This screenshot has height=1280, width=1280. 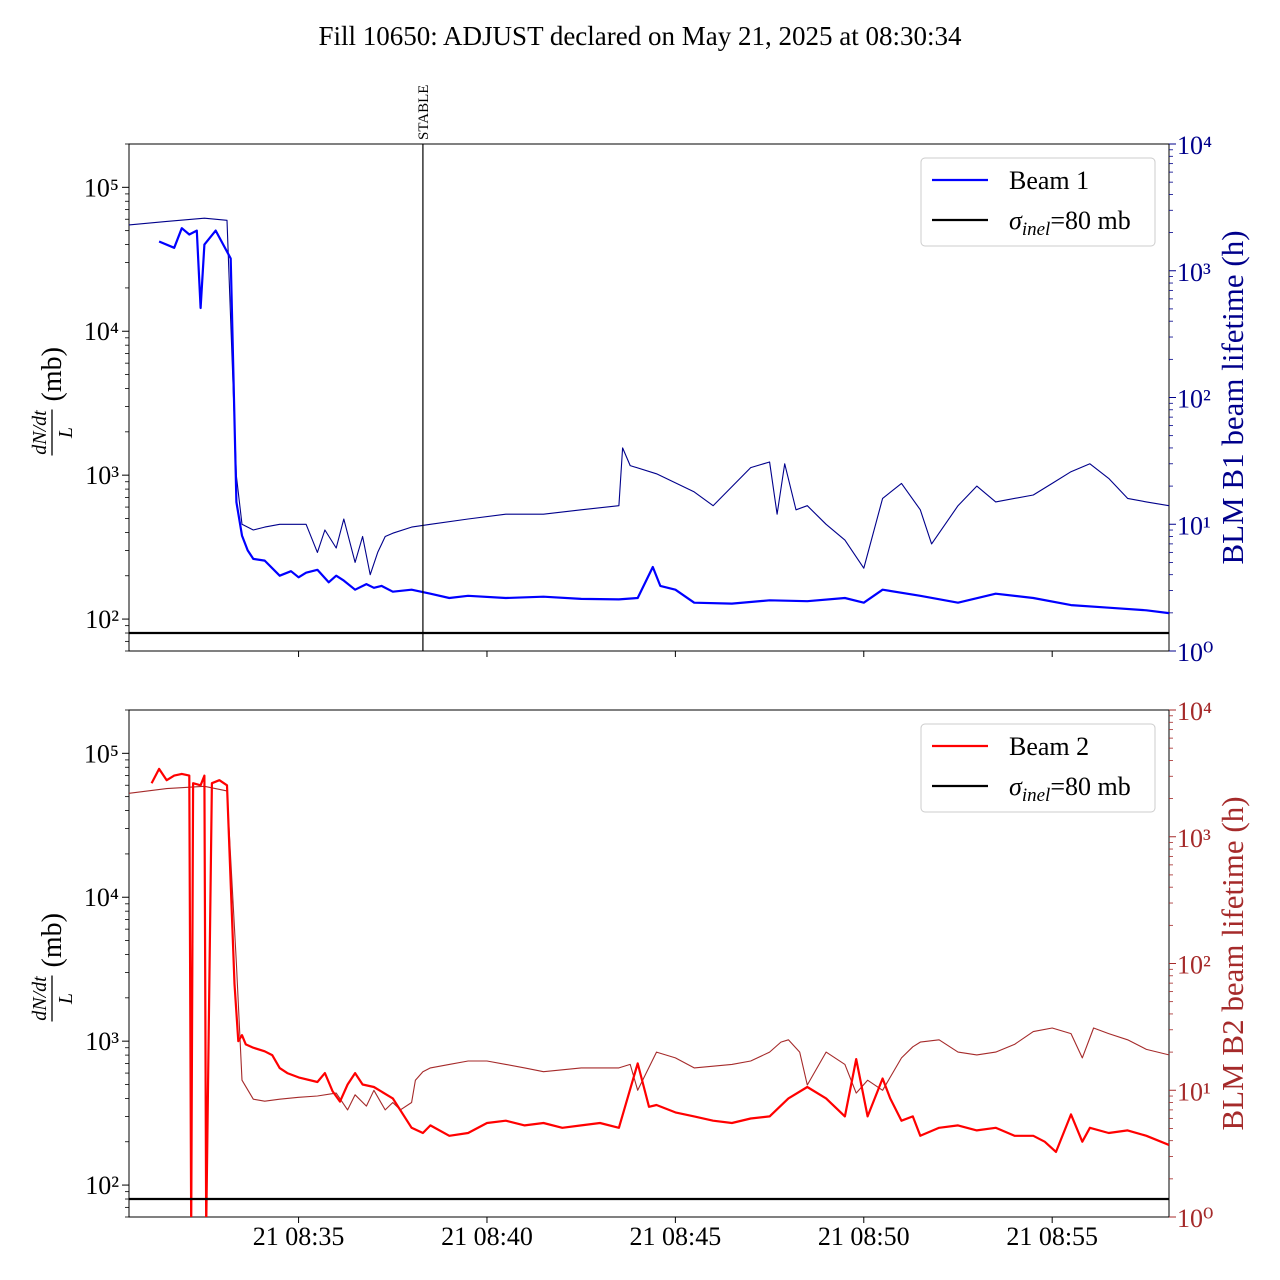 What do you see at coordinates (1049, 180) in the screenshot?
I see `legend-label-beam-1: Beam 1` at bounding box center [1049, 180].